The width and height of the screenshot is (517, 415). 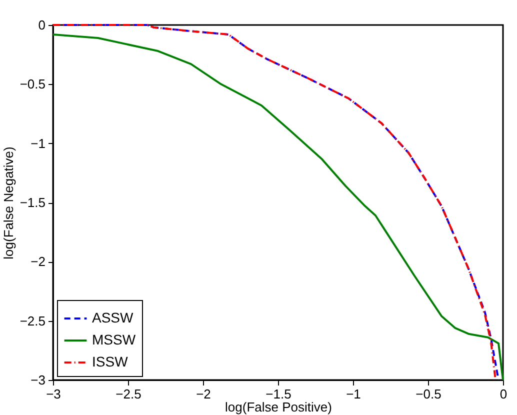 What do you see at coordinates (8, 203) in the screenshot?
I see `y-axis-title: log(False Negative)` at bounding box center [8, 203].